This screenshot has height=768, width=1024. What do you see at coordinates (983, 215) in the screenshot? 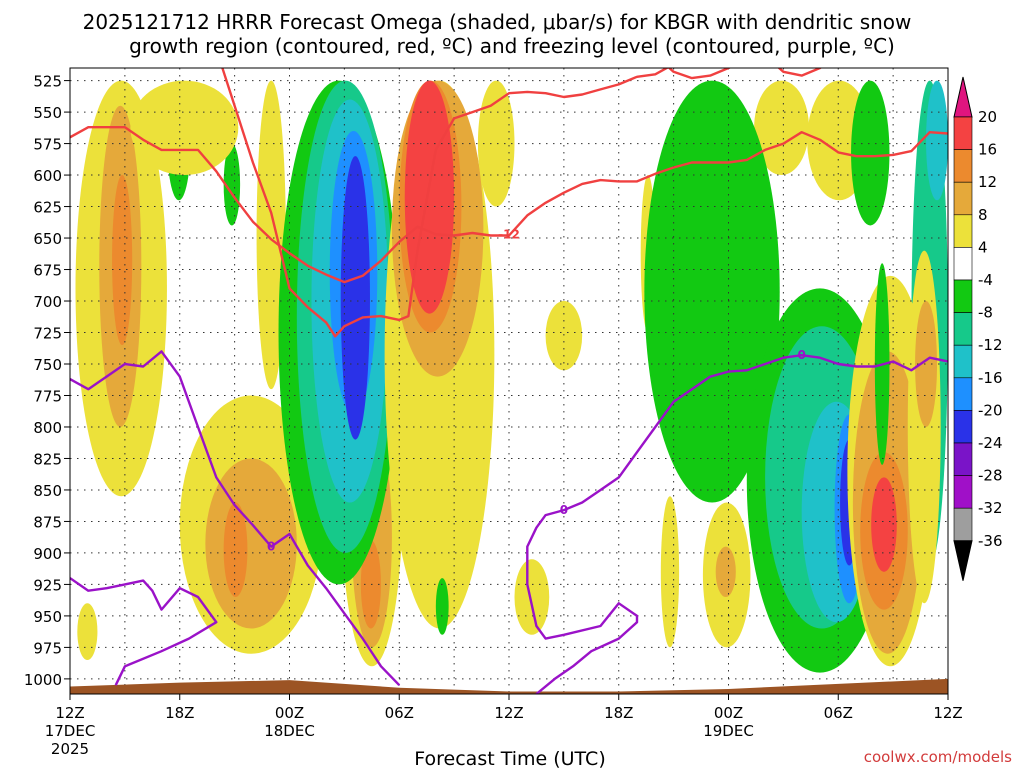
I see `colorbar-label-3: 8` at bounding box center [983, 215].